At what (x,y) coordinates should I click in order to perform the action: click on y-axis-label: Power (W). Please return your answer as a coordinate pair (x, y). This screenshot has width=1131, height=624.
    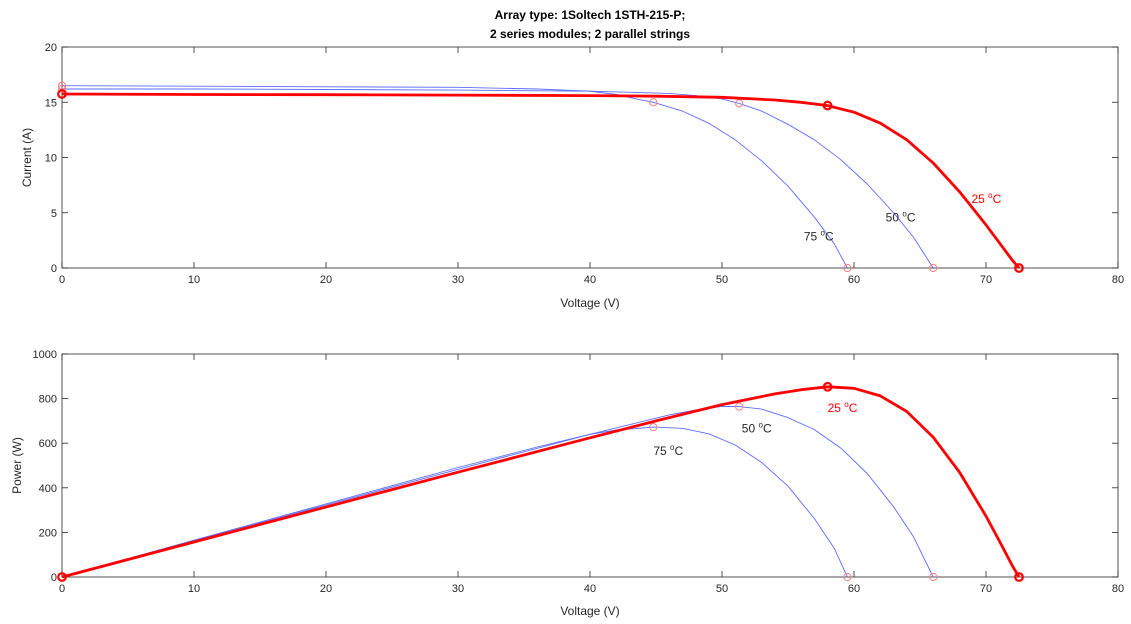
    Looking at the image, I should click on (17, 465).